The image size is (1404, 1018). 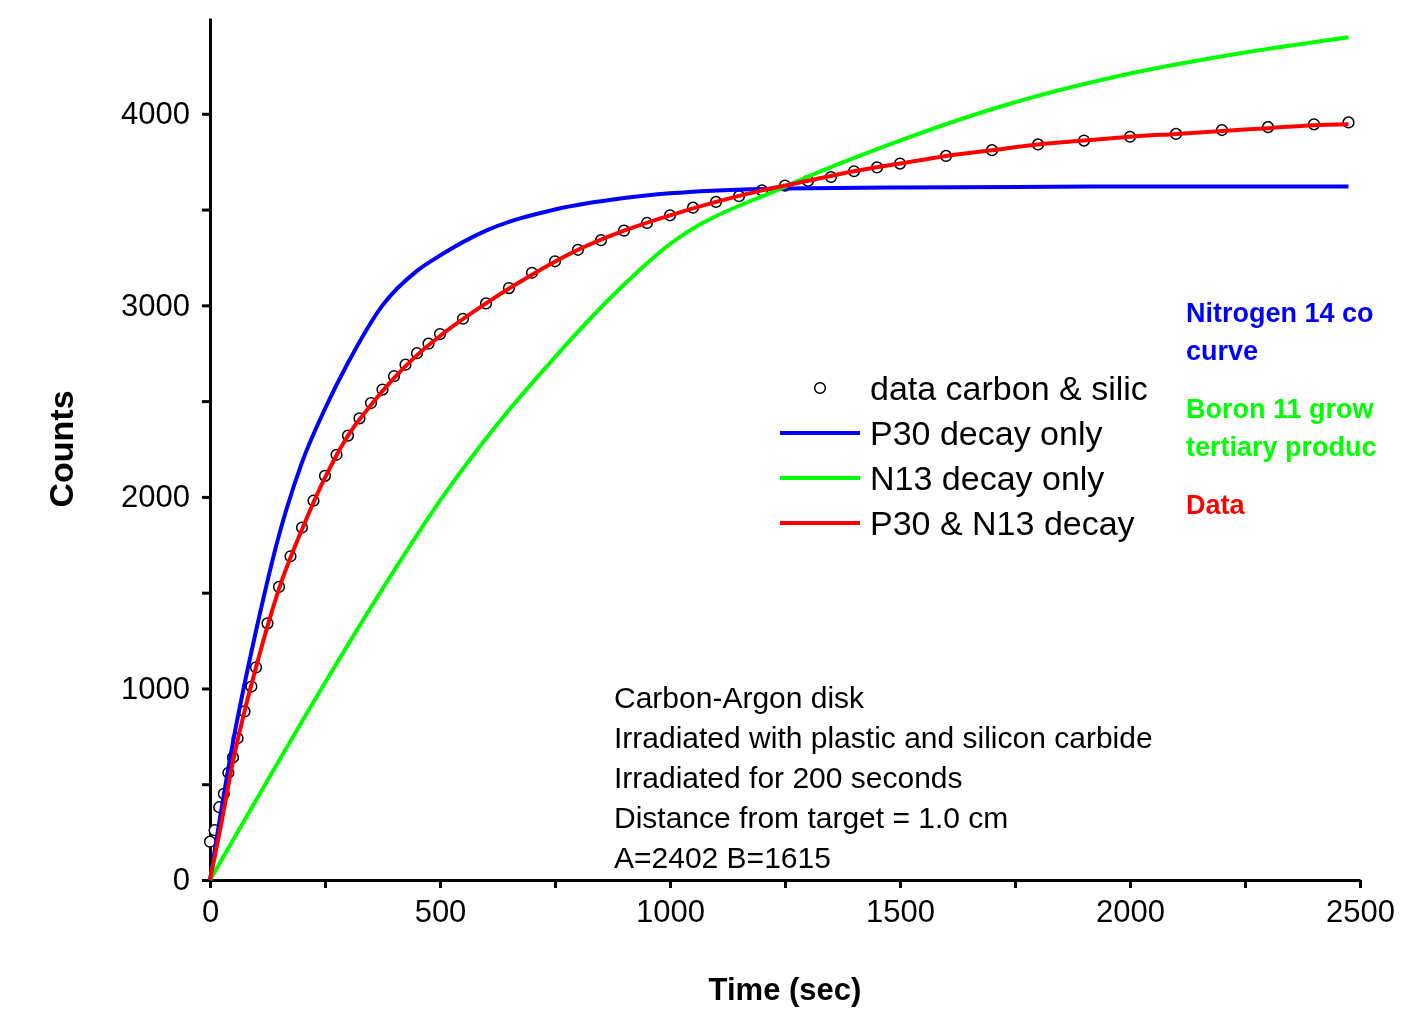 I want to click on legend-label: data carbon & silic, so click(x=1009, y=388).